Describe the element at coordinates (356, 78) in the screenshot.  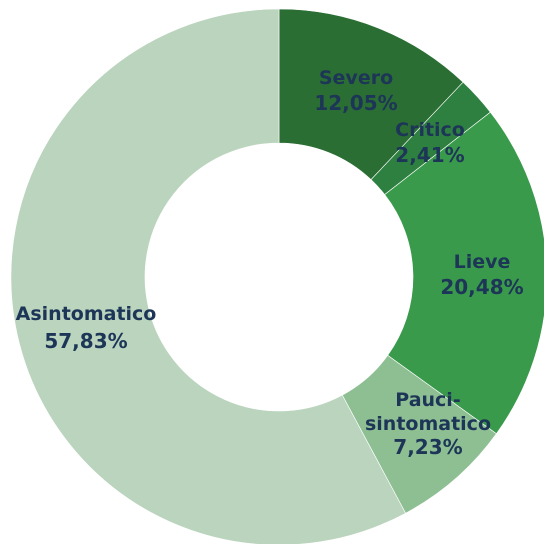
I see `slice-label-severo: Severo` at that location.